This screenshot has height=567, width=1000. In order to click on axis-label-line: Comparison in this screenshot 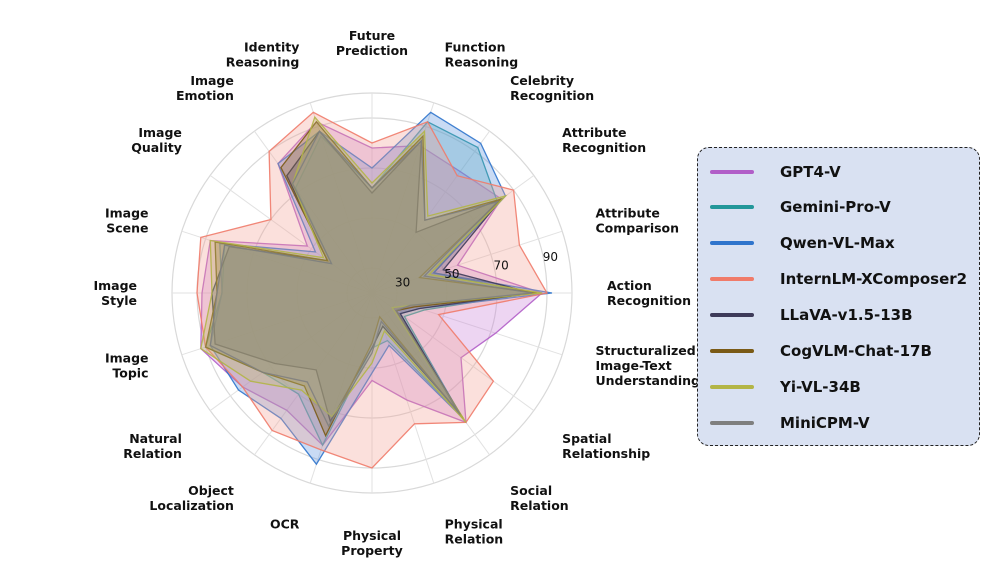, I will do `click(637, 227)`.